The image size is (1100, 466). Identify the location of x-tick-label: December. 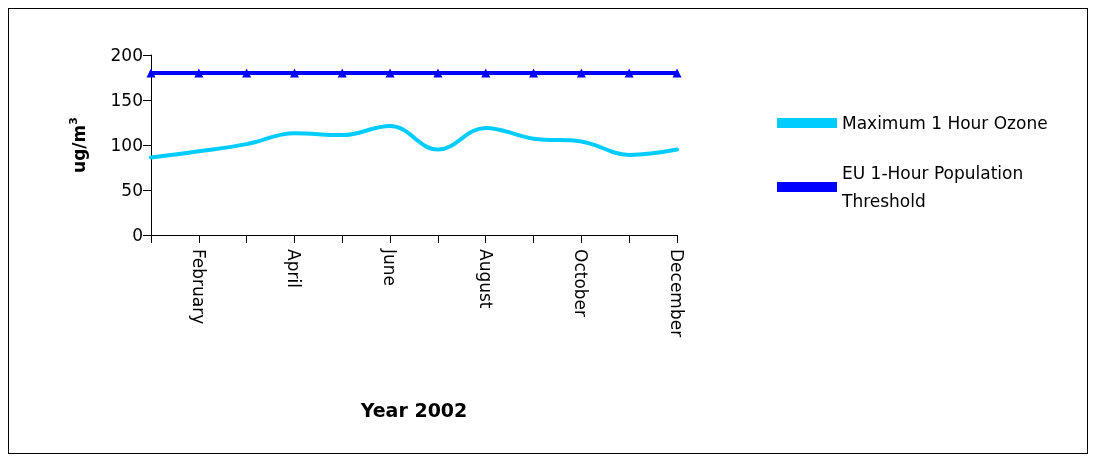
(677, 293).